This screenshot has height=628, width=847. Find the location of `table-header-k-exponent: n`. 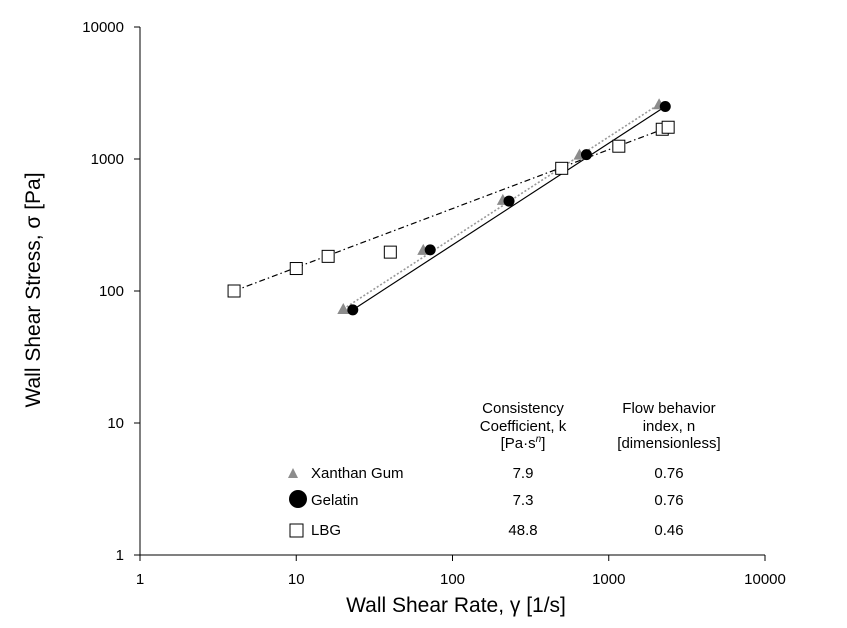

table-header-k-exponent: n is located at coordinates (539, 439).